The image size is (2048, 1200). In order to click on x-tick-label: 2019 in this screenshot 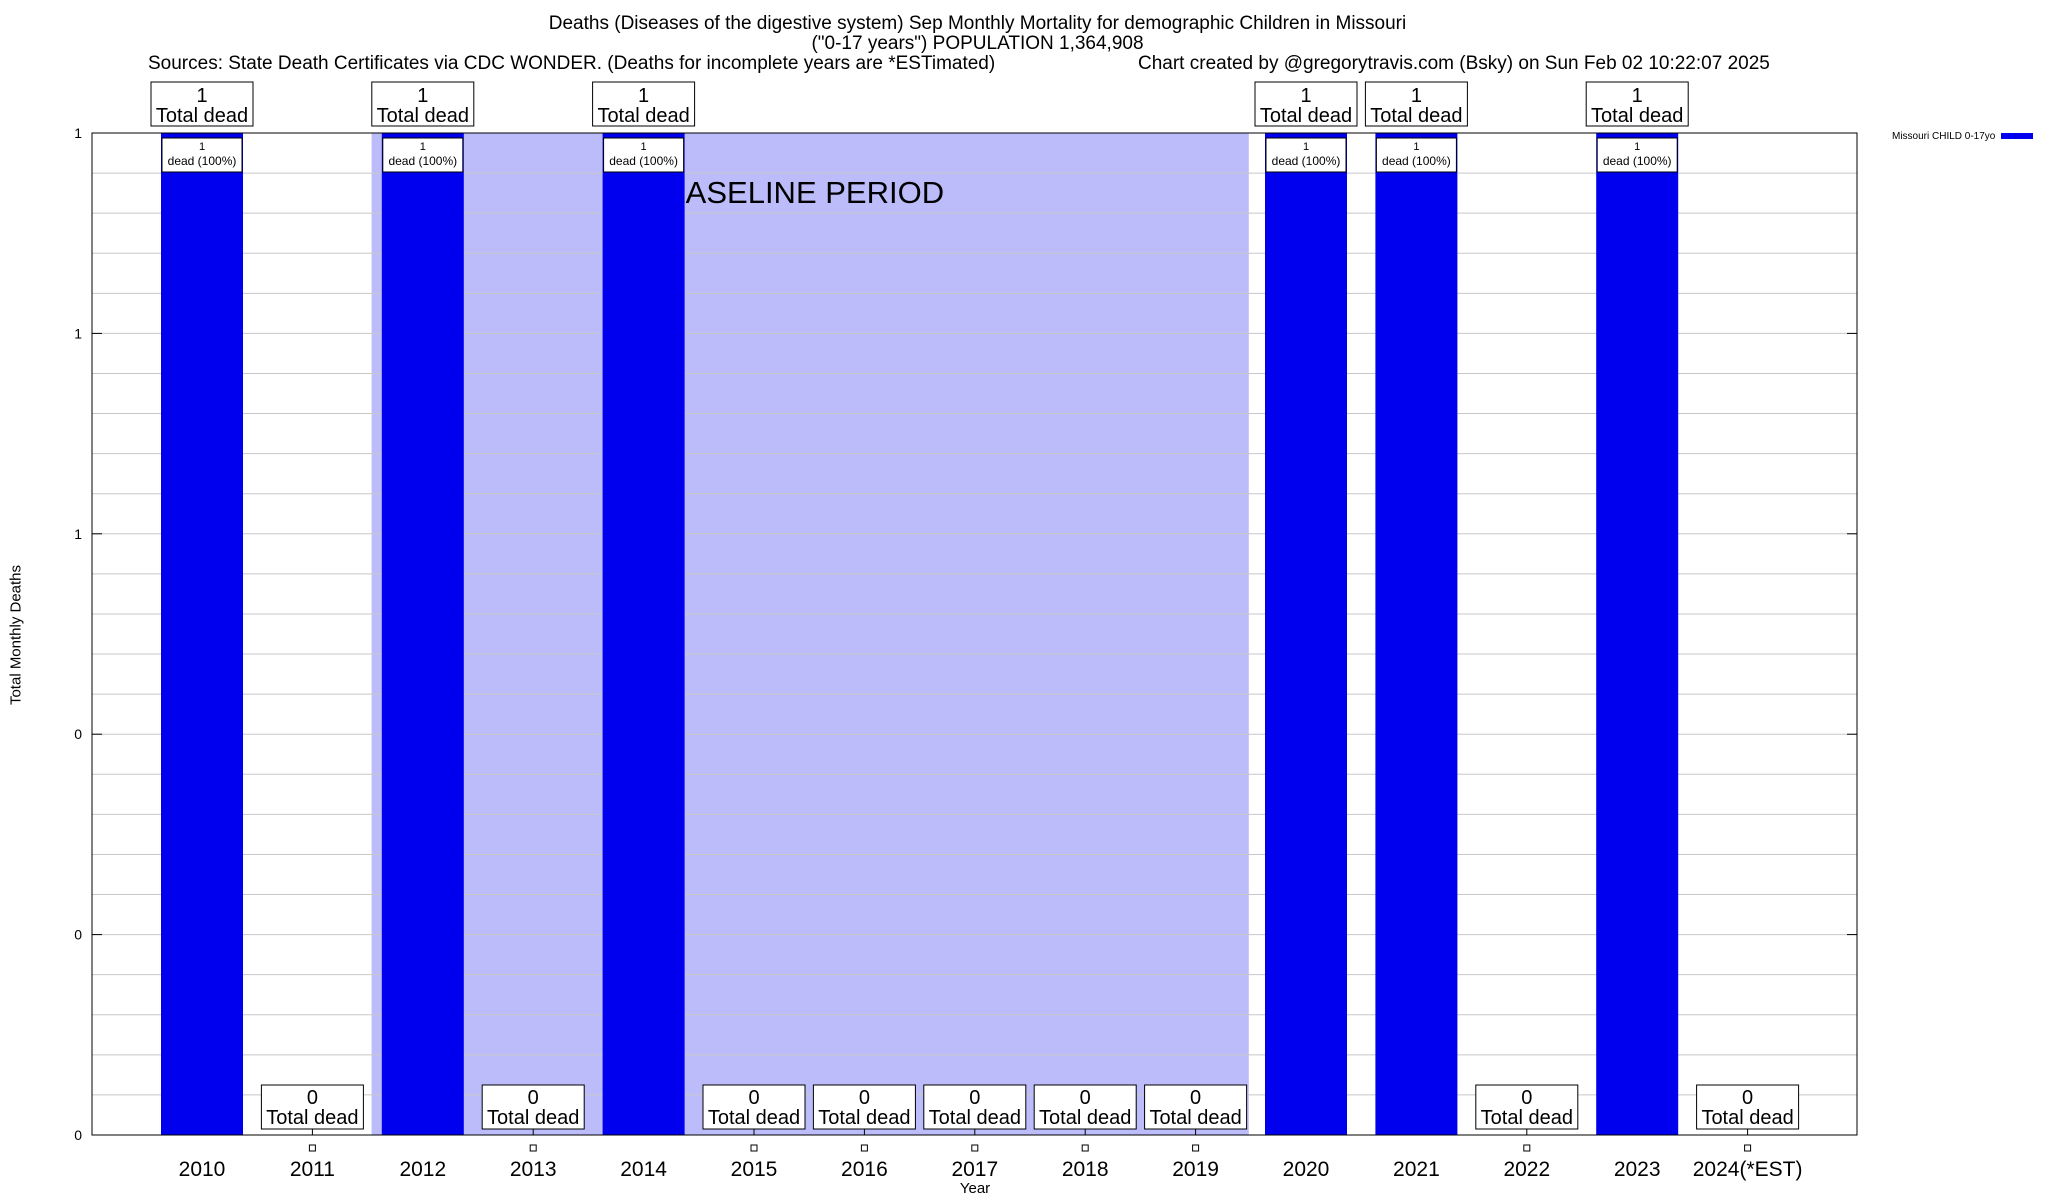, I will do `click(1195, 1169)`.